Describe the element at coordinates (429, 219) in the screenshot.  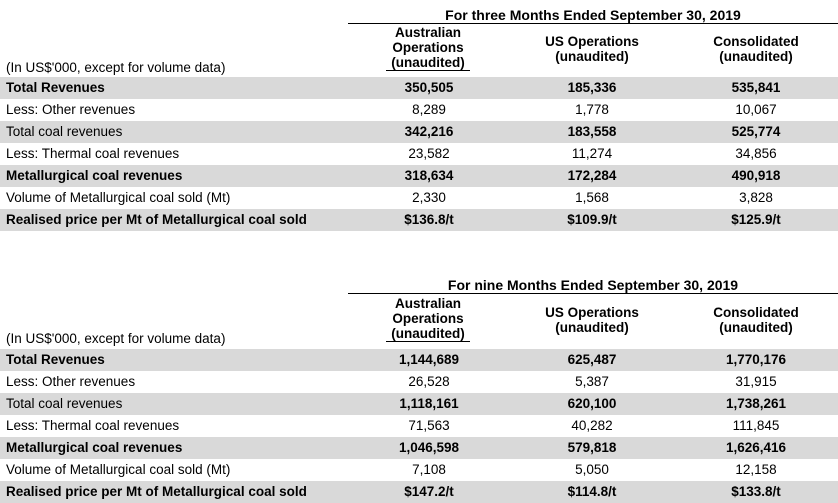
I see `cell-australian: $136.8/t` at that location.